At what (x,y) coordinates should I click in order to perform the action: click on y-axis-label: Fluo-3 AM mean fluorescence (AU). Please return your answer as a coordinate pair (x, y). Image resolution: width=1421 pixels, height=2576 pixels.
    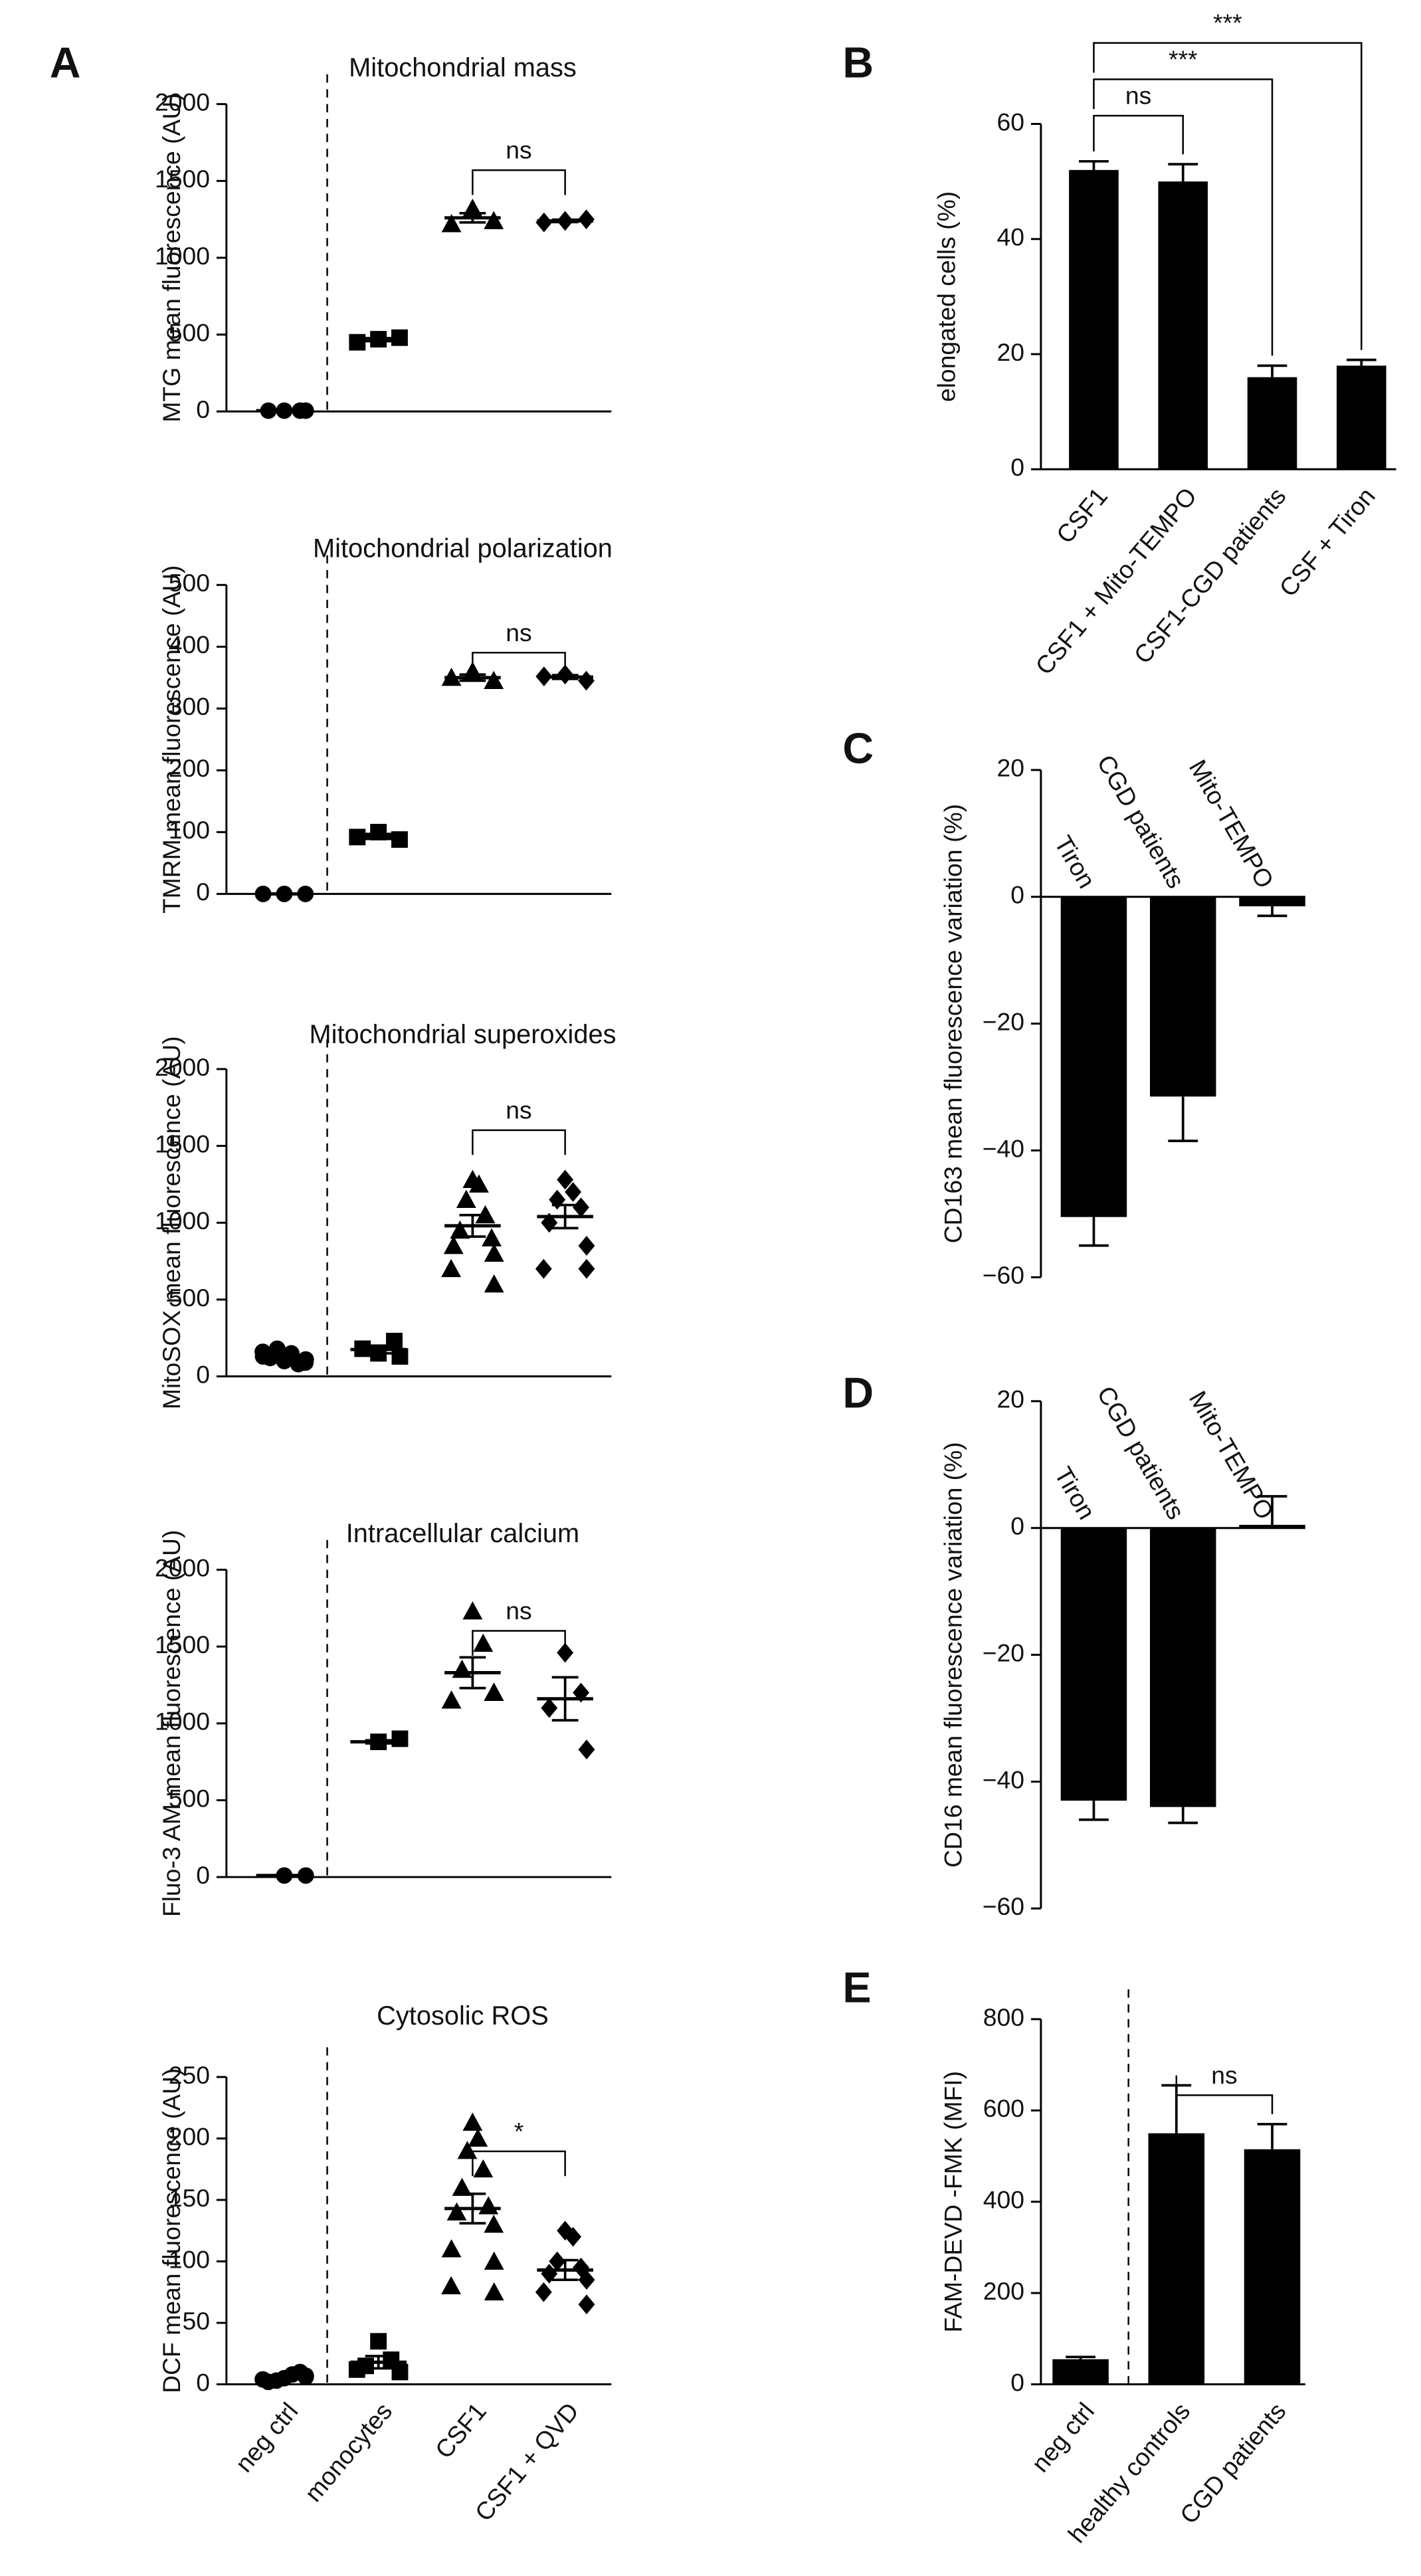
    Looking at the image, I should click on (171, 1724).